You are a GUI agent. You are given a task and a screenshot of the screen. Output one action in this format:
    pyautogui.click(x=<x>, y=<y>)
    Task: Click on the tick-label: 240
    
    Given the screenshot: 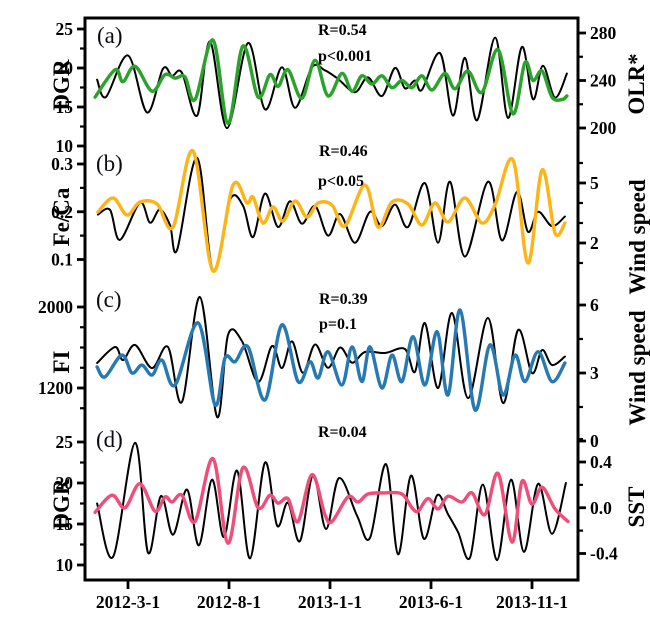 What is the action you would take?
    pyautogui.click(x=603, y=81)
    